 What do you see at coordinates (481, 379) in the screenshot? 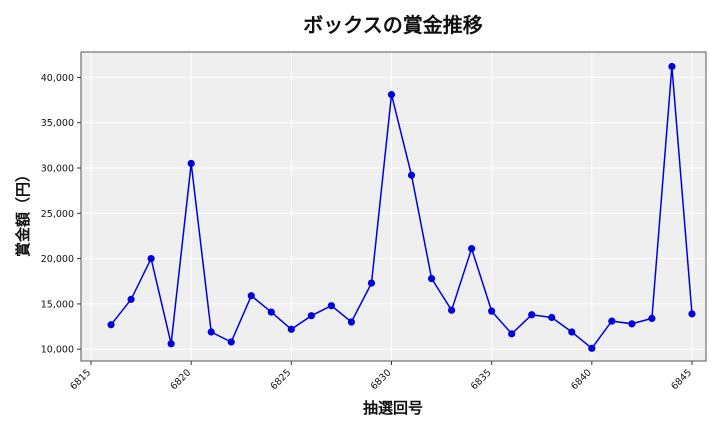
I see `x-tick-label: 6835` at bounding box center [481, 379].